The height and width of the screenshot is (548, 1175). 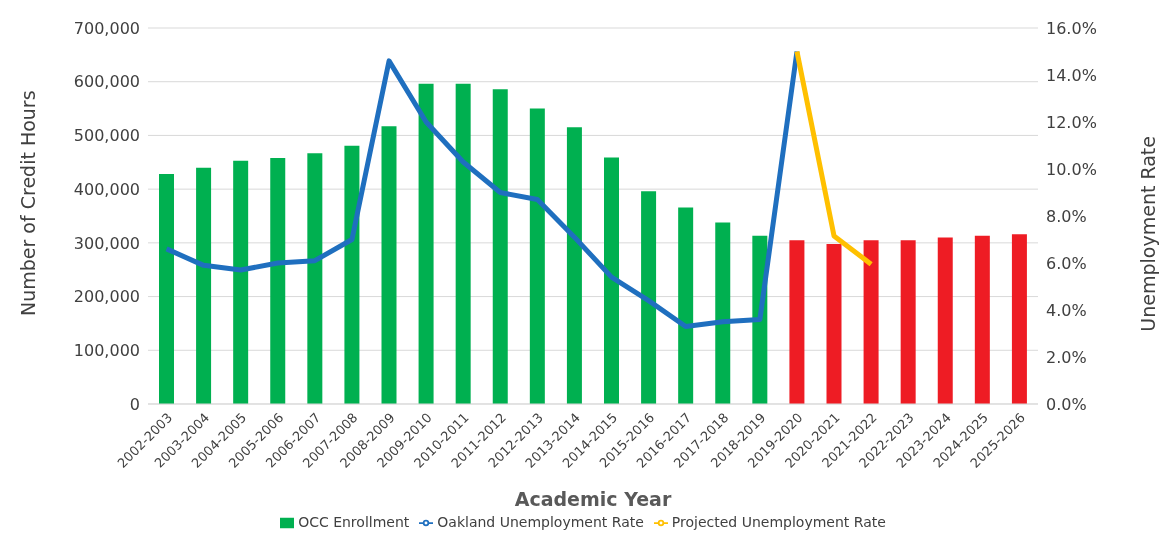 I want to click on y-tick-label: 0, so click(x=134, y=404).